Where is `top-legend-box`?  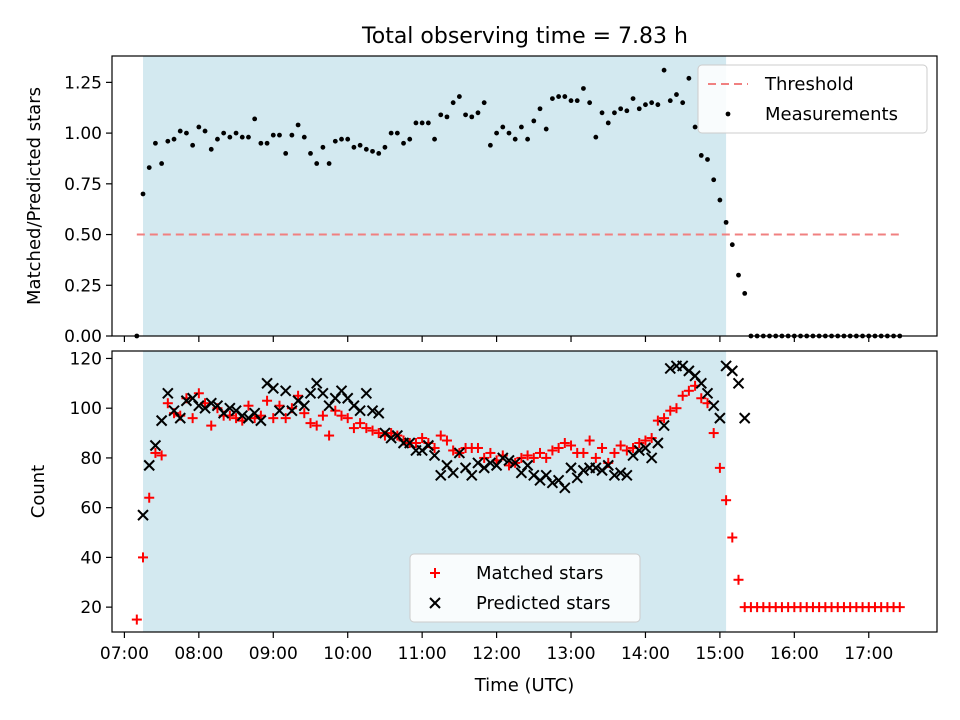
top-legend-box is located at coordinates (812, 99).